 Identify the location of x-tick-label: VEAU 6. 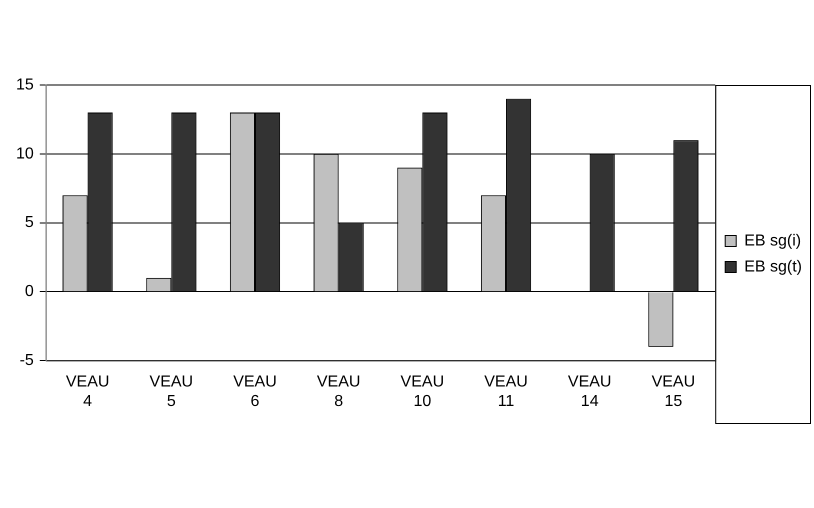
(255, 392).